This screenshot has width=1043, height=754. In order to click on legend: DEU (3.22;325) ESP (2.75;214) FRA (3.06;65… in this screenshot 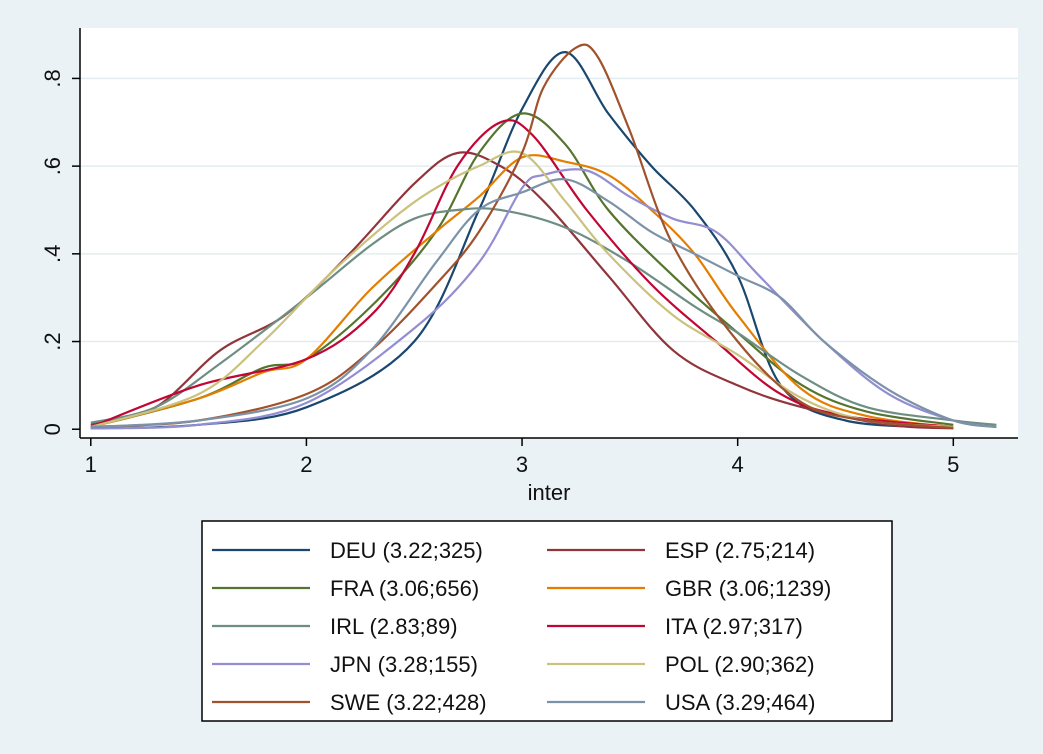, I will do `click(521, 626)`.